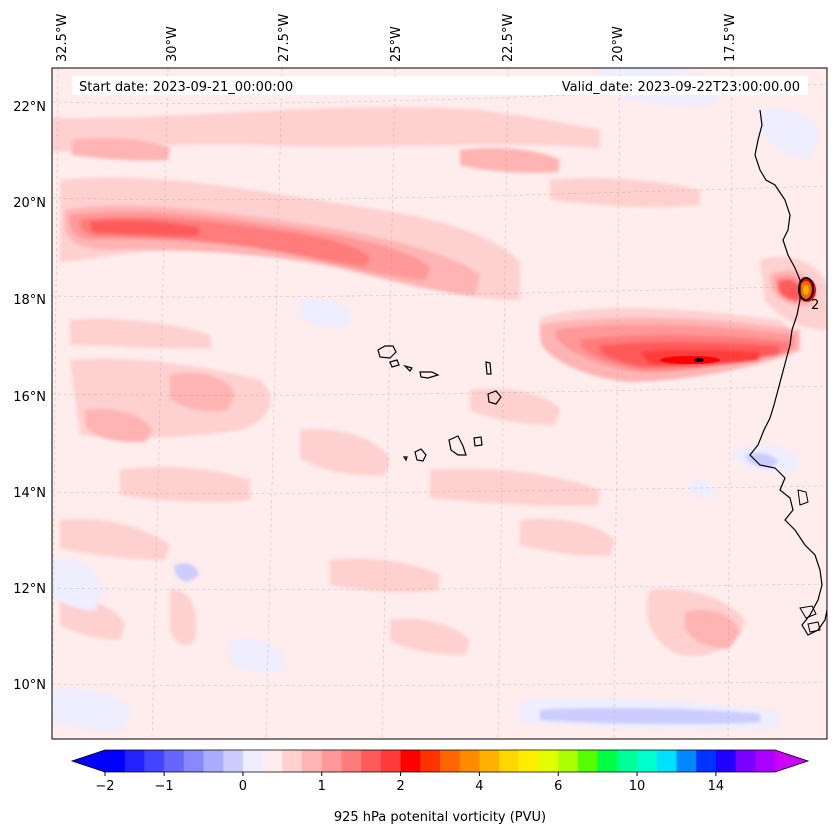 The height and width of the screenshot is (836, 837). Describe the element at coordinates (284, 38) in the screenshot. I see `lon-label: 27.5°W` at that location.